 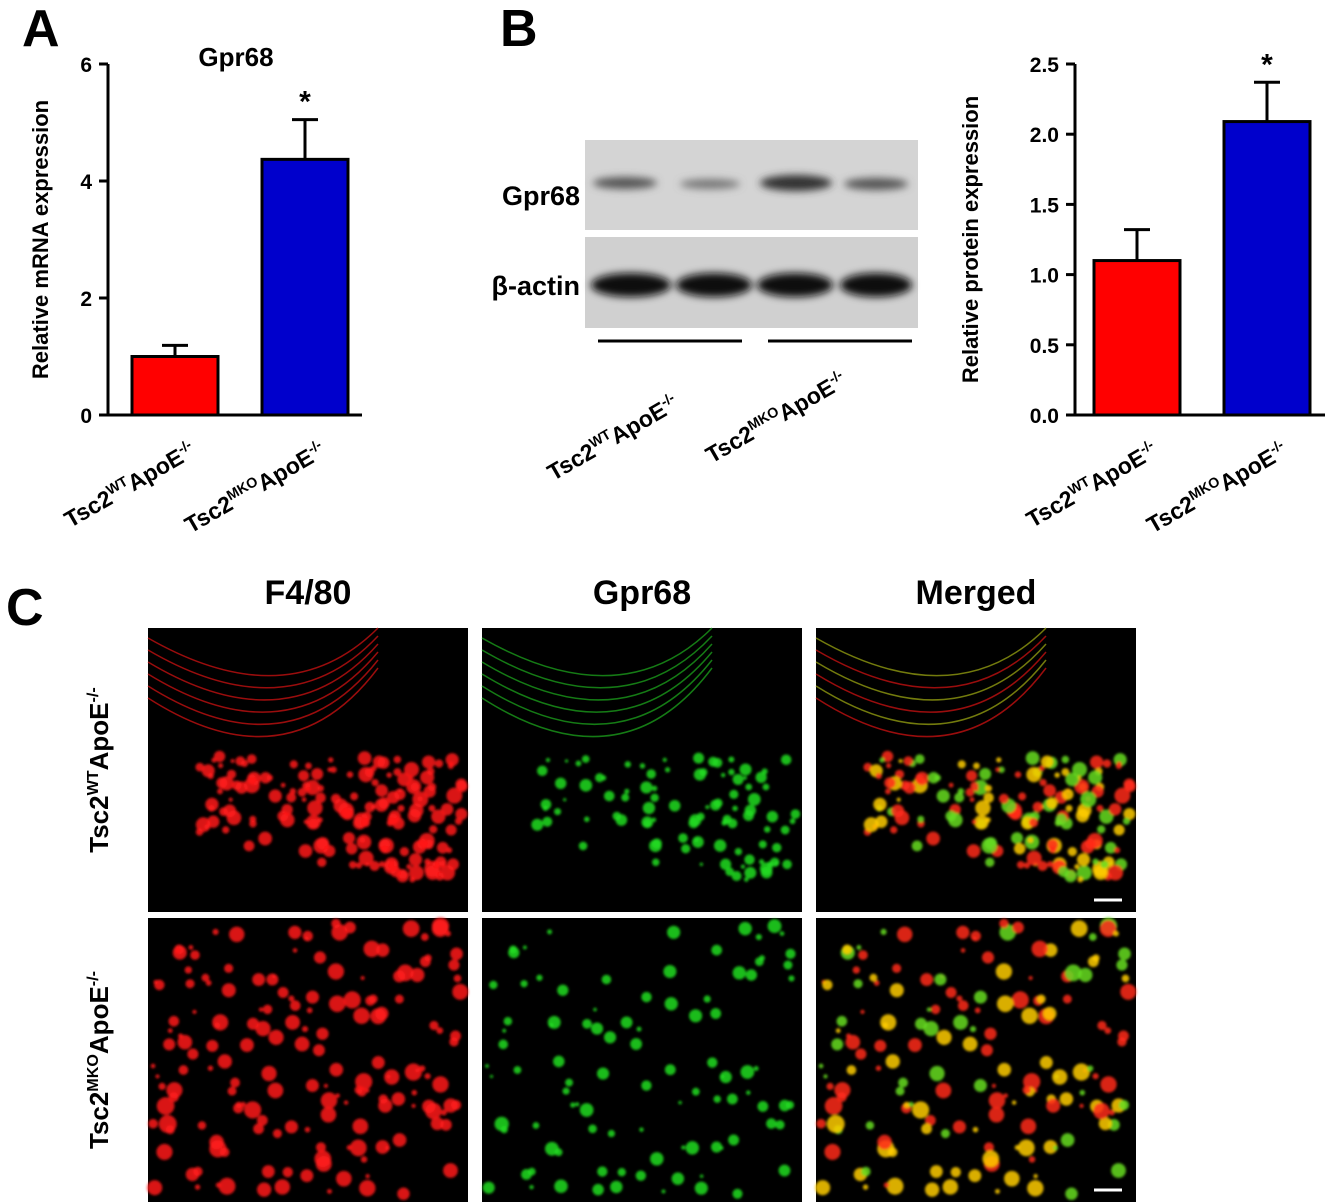 What do you see at coordinates (666, 817) in the screenshot?
I see `cells` at bounding box center [666, 817].